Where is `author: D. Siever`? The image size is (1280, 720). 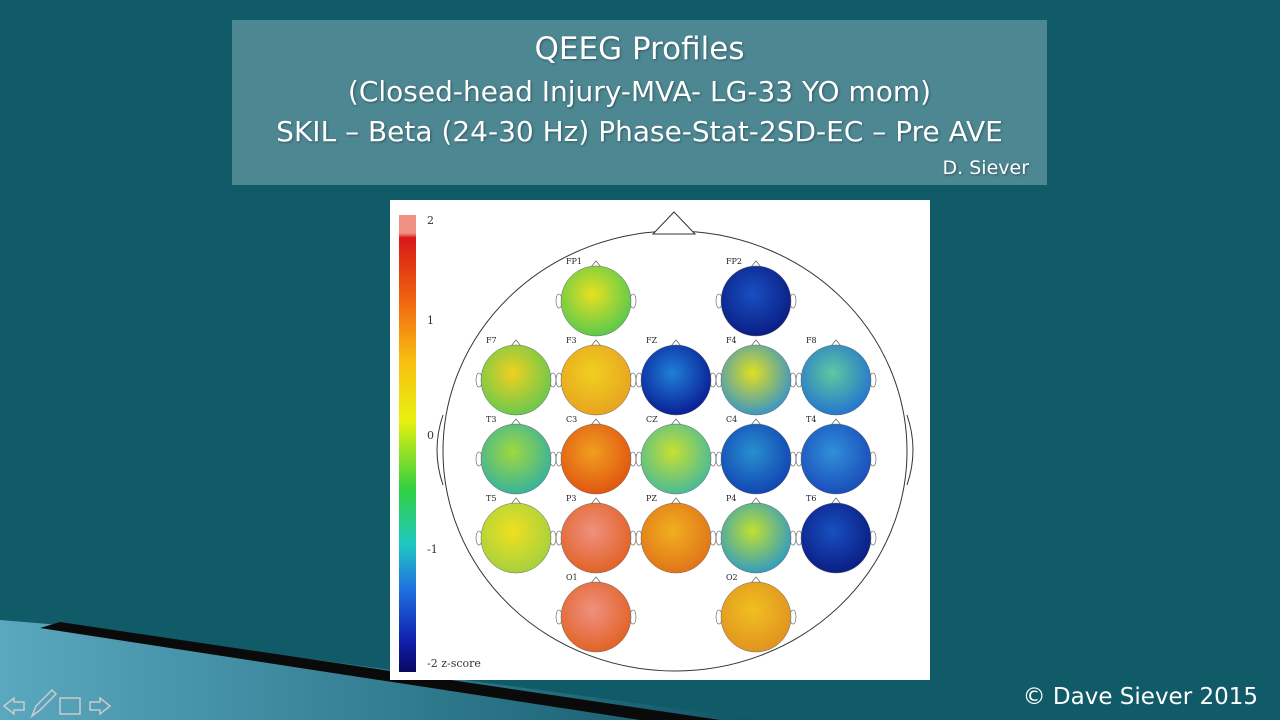
author: D. Siever is located at coordinates (985, 168).